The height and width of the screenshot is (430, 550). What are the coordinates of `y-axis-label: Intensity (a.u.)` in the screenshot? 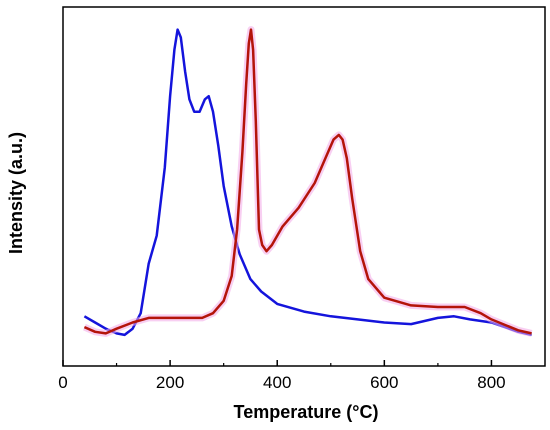 It's located at (16, 193).